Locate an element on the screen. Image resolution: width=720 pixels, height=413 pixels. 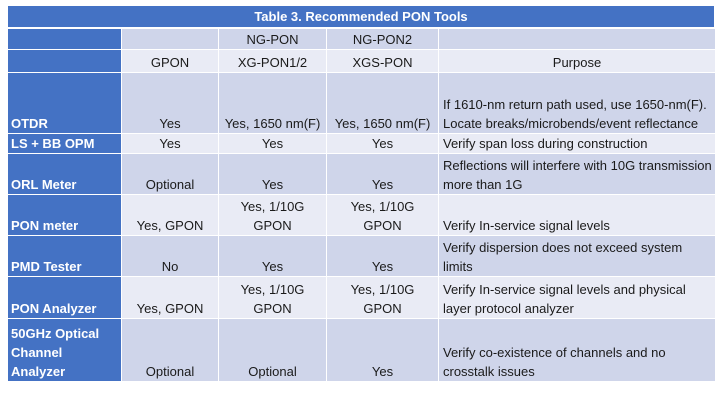
header-top-ngpon: NG-PON is located at coordinates (272, 39).